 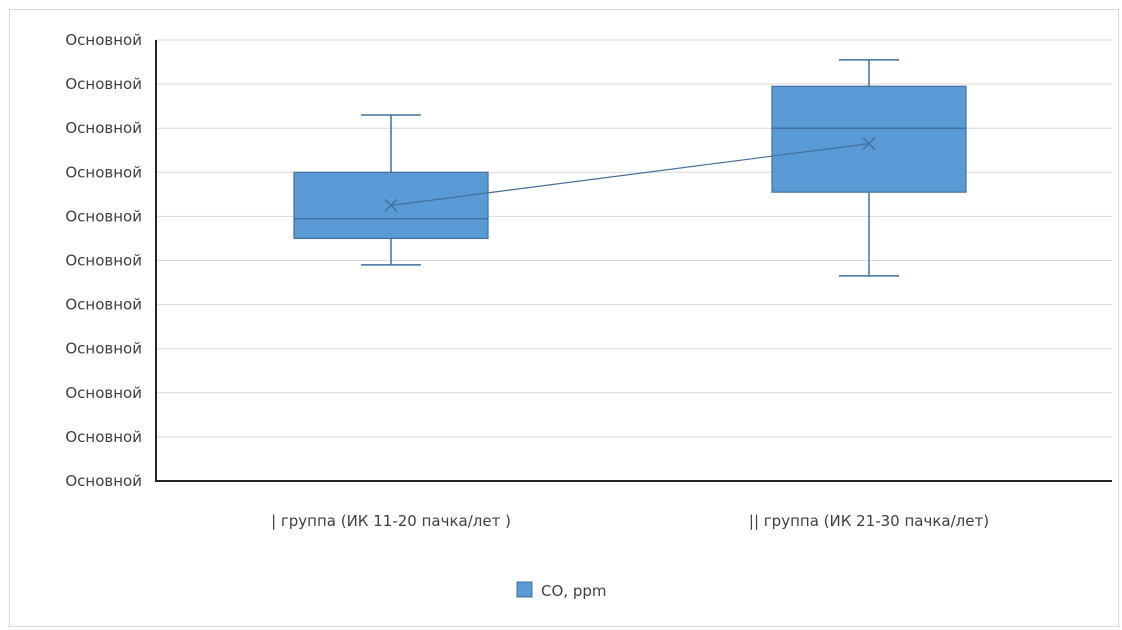 I want to click on legend: CO, ppm, so click(x=561, y=590).